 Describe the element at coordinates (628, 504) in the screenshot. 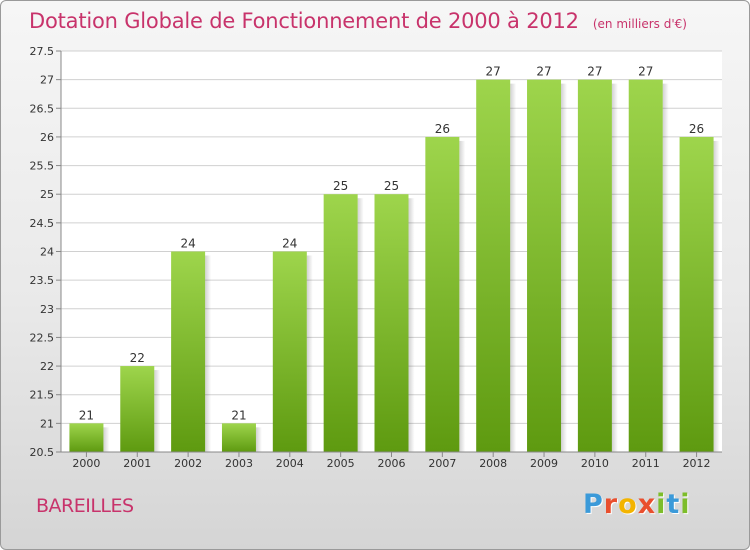

I see `logo-letter: o` at that location.